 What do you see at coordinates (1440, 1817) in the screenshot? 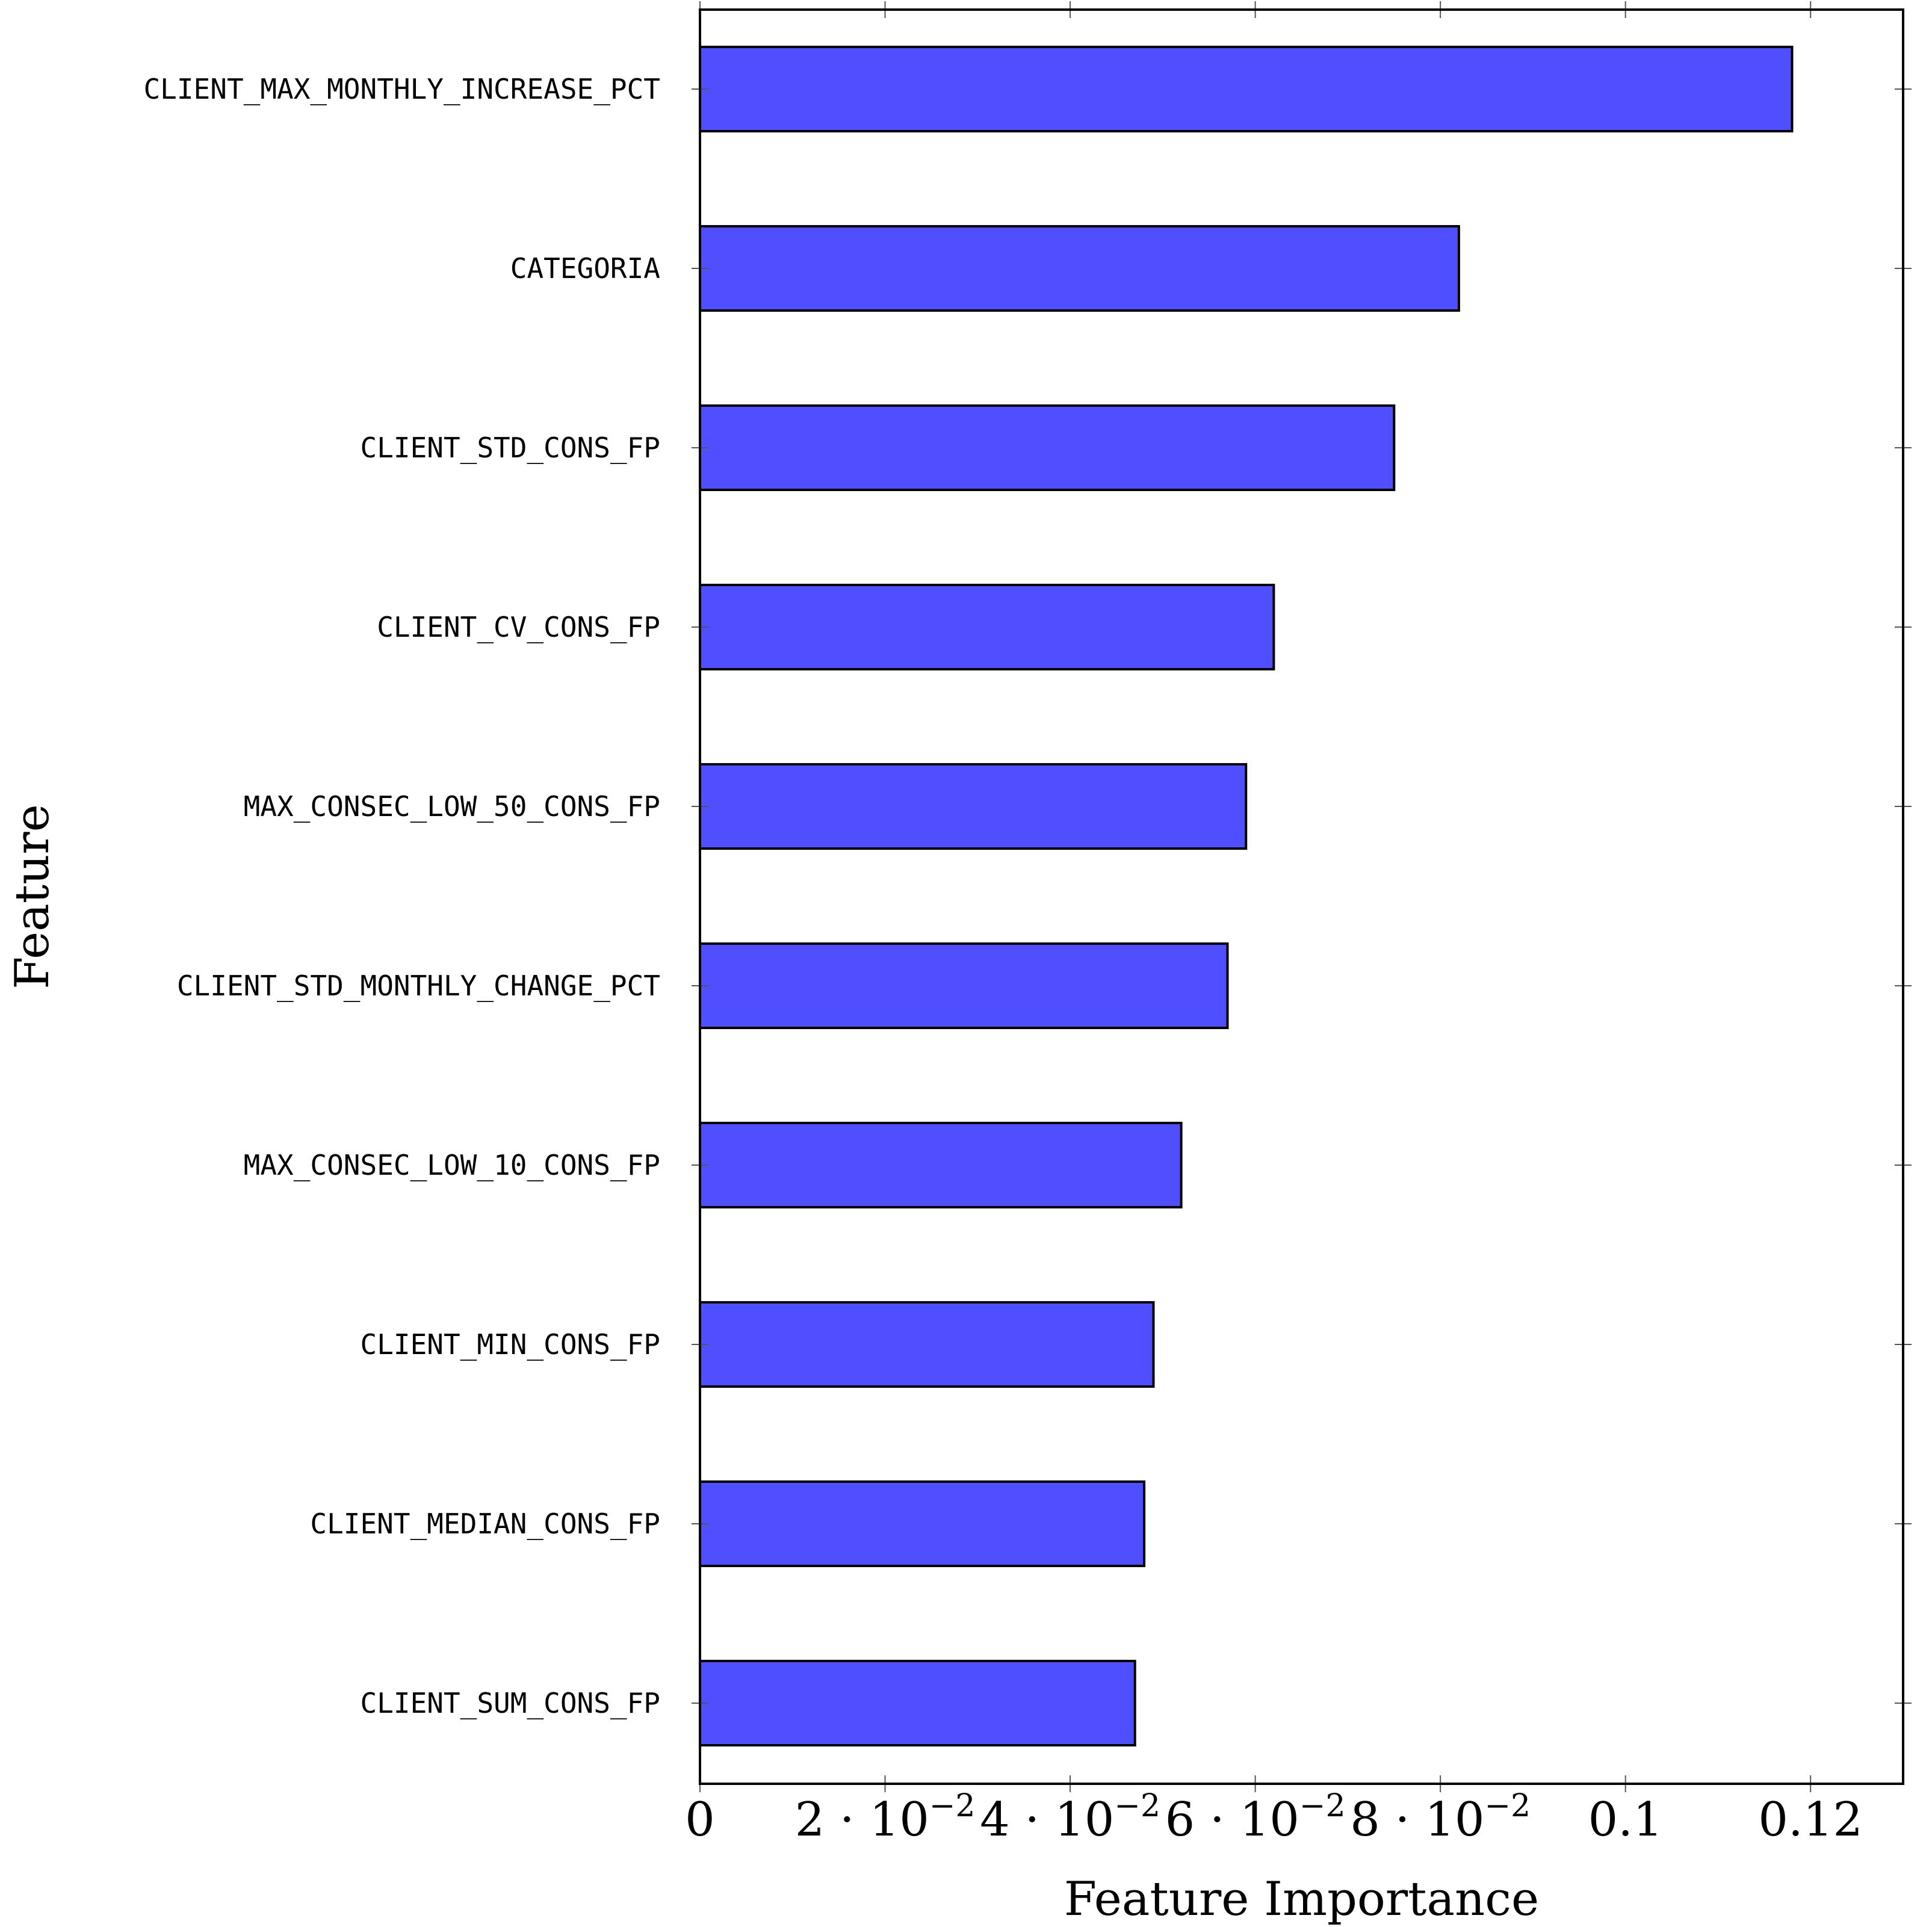
I see `x-tick-label: 8 · 10⁻²` at bounding box center [1440, 1817].